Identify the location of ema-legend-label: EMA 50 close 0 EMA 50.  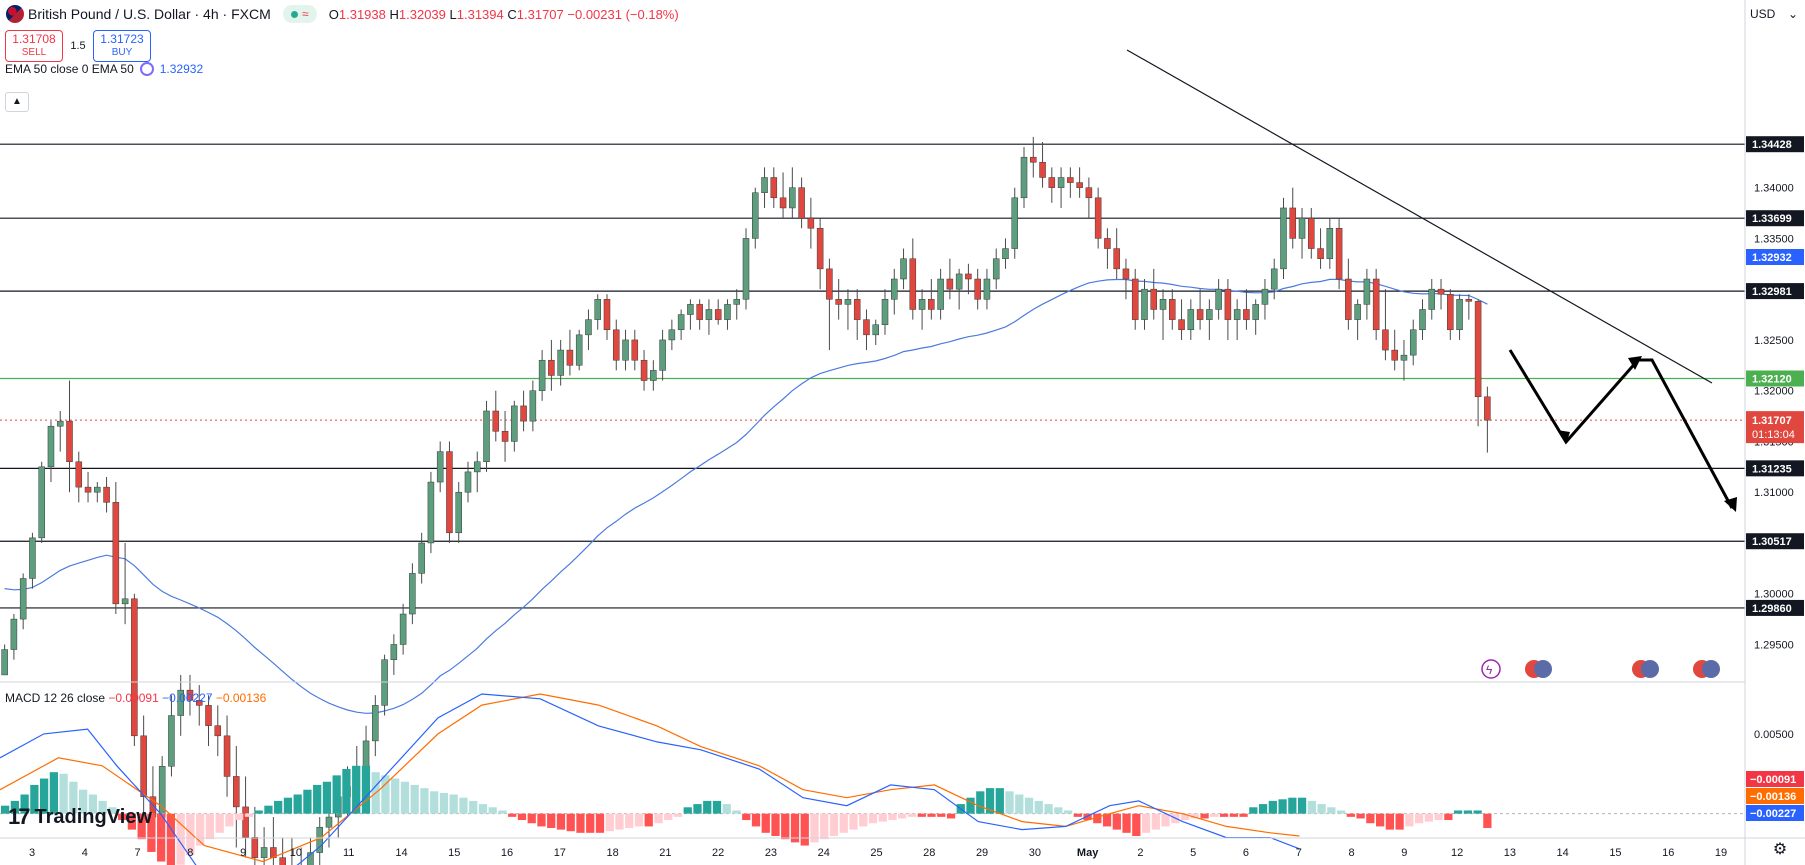
(69, 69).